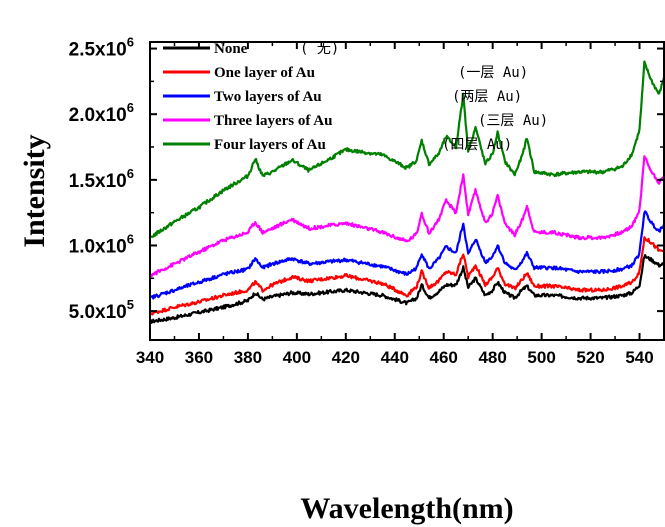 Image resolution: width=665 pixels, height=527 pixels. What do you see at coordinates (541, 357) in the screenshot?
I see `x-tick-label: 500` at bounding box center [541, 357].